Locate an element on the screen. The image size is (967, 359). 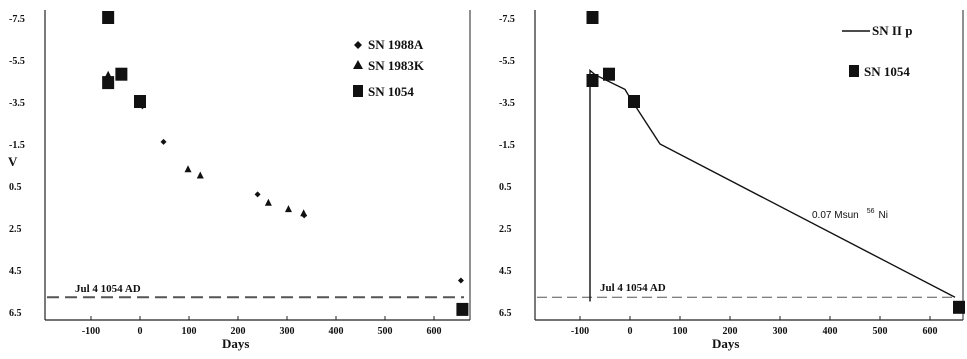
right-legend: SN II p SN 1054 is located at coordinates (877, 51).